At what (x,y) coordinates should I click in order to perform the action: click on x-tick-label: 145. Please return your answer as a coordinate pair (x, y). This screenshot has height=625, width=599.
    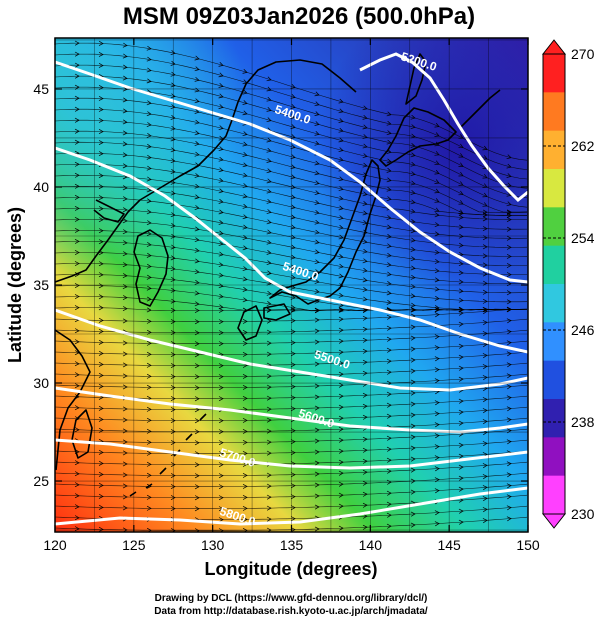
    Looking at the image, I should click on (449, 545).